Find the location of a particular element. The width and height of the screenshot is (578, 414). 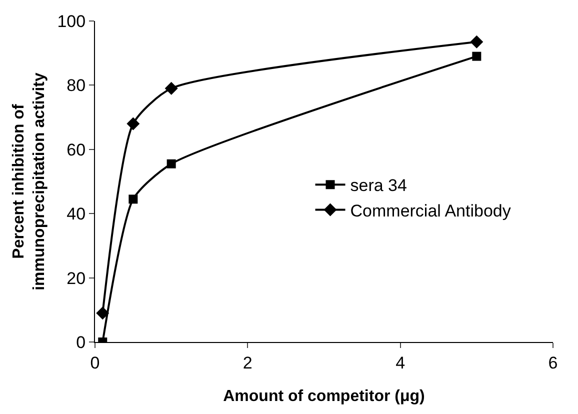

y-tick-label: 60 is located at coordinates (76, 150).